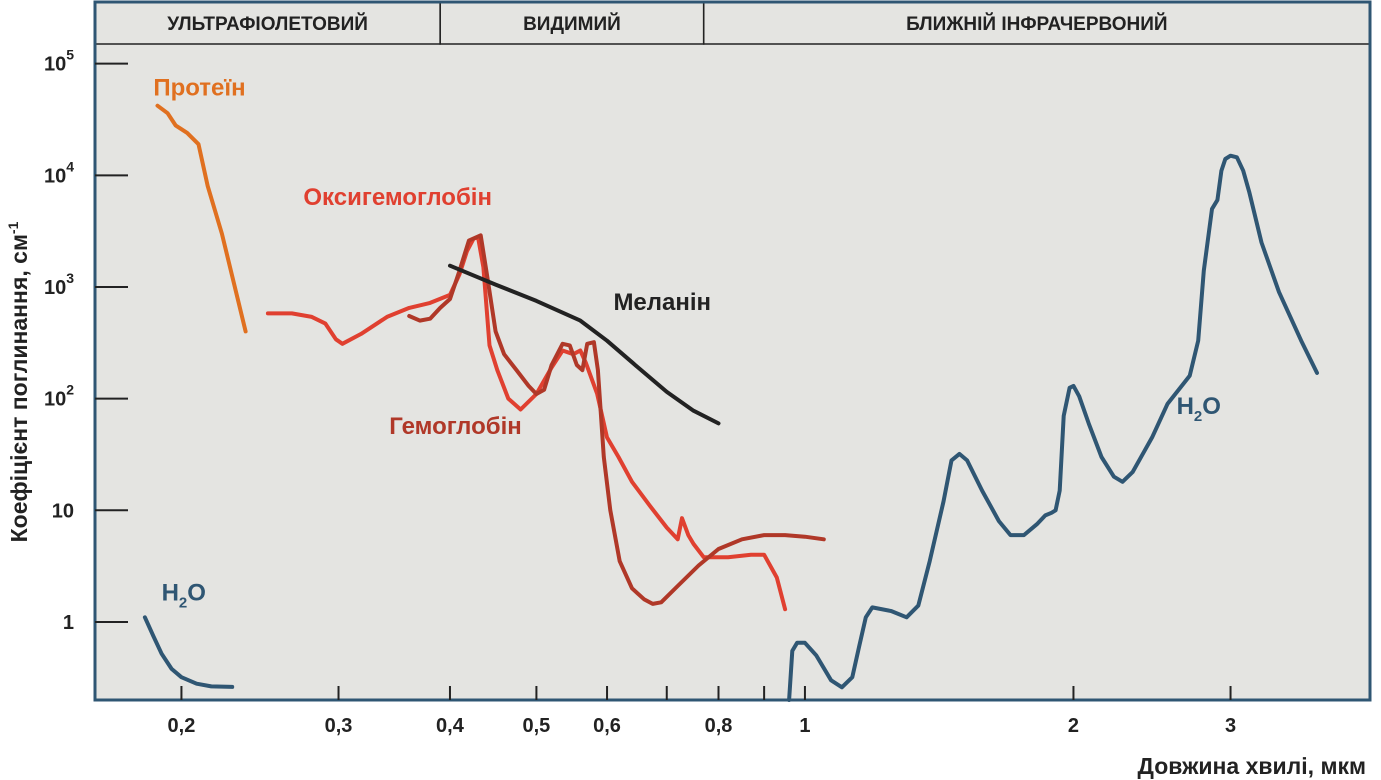  I want to click on series-label-text: Протеїн, so click(199, 87).